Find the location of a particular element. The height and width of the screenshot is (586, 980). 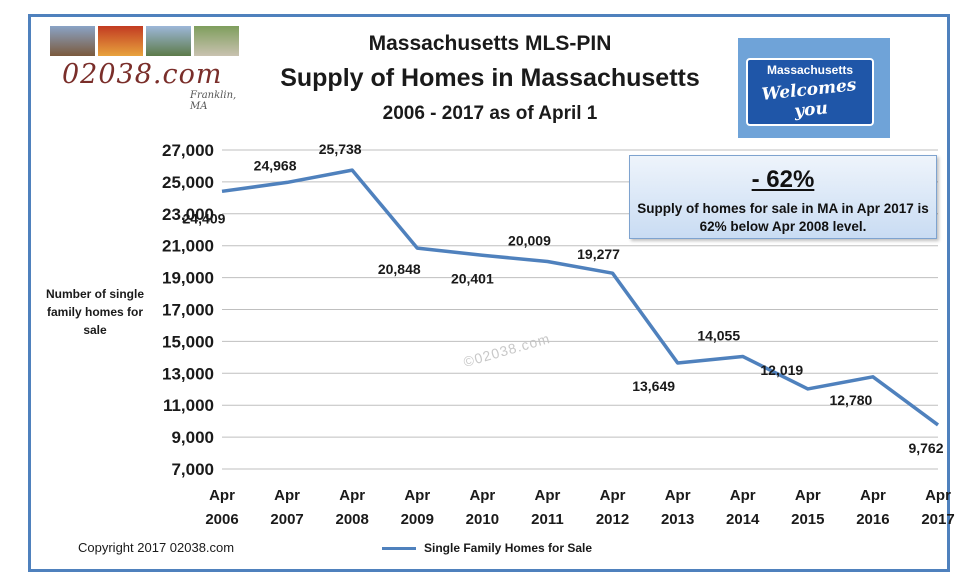

y-tick-label: 27,000 is located at coordinates (188, 150).